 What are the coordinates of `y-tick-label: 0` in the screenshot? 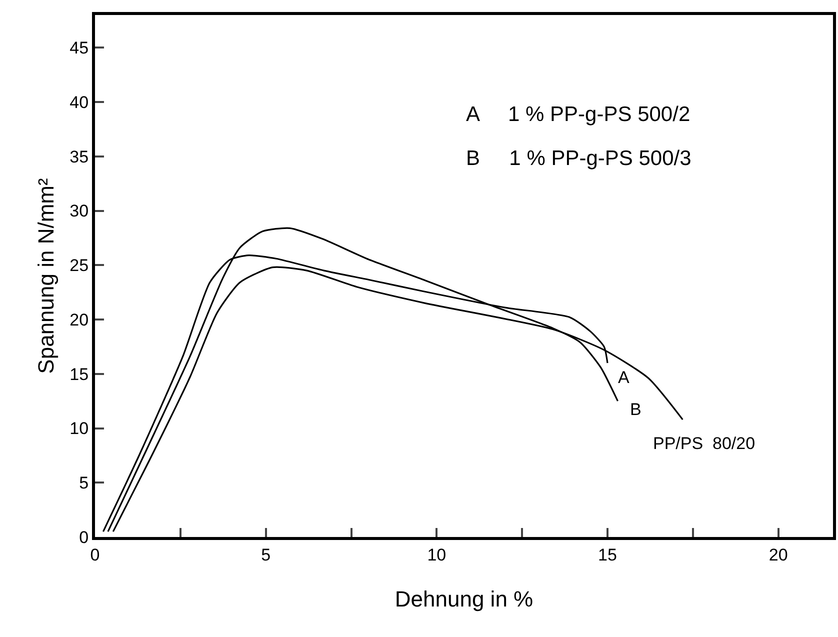 It's located at (84, 537).